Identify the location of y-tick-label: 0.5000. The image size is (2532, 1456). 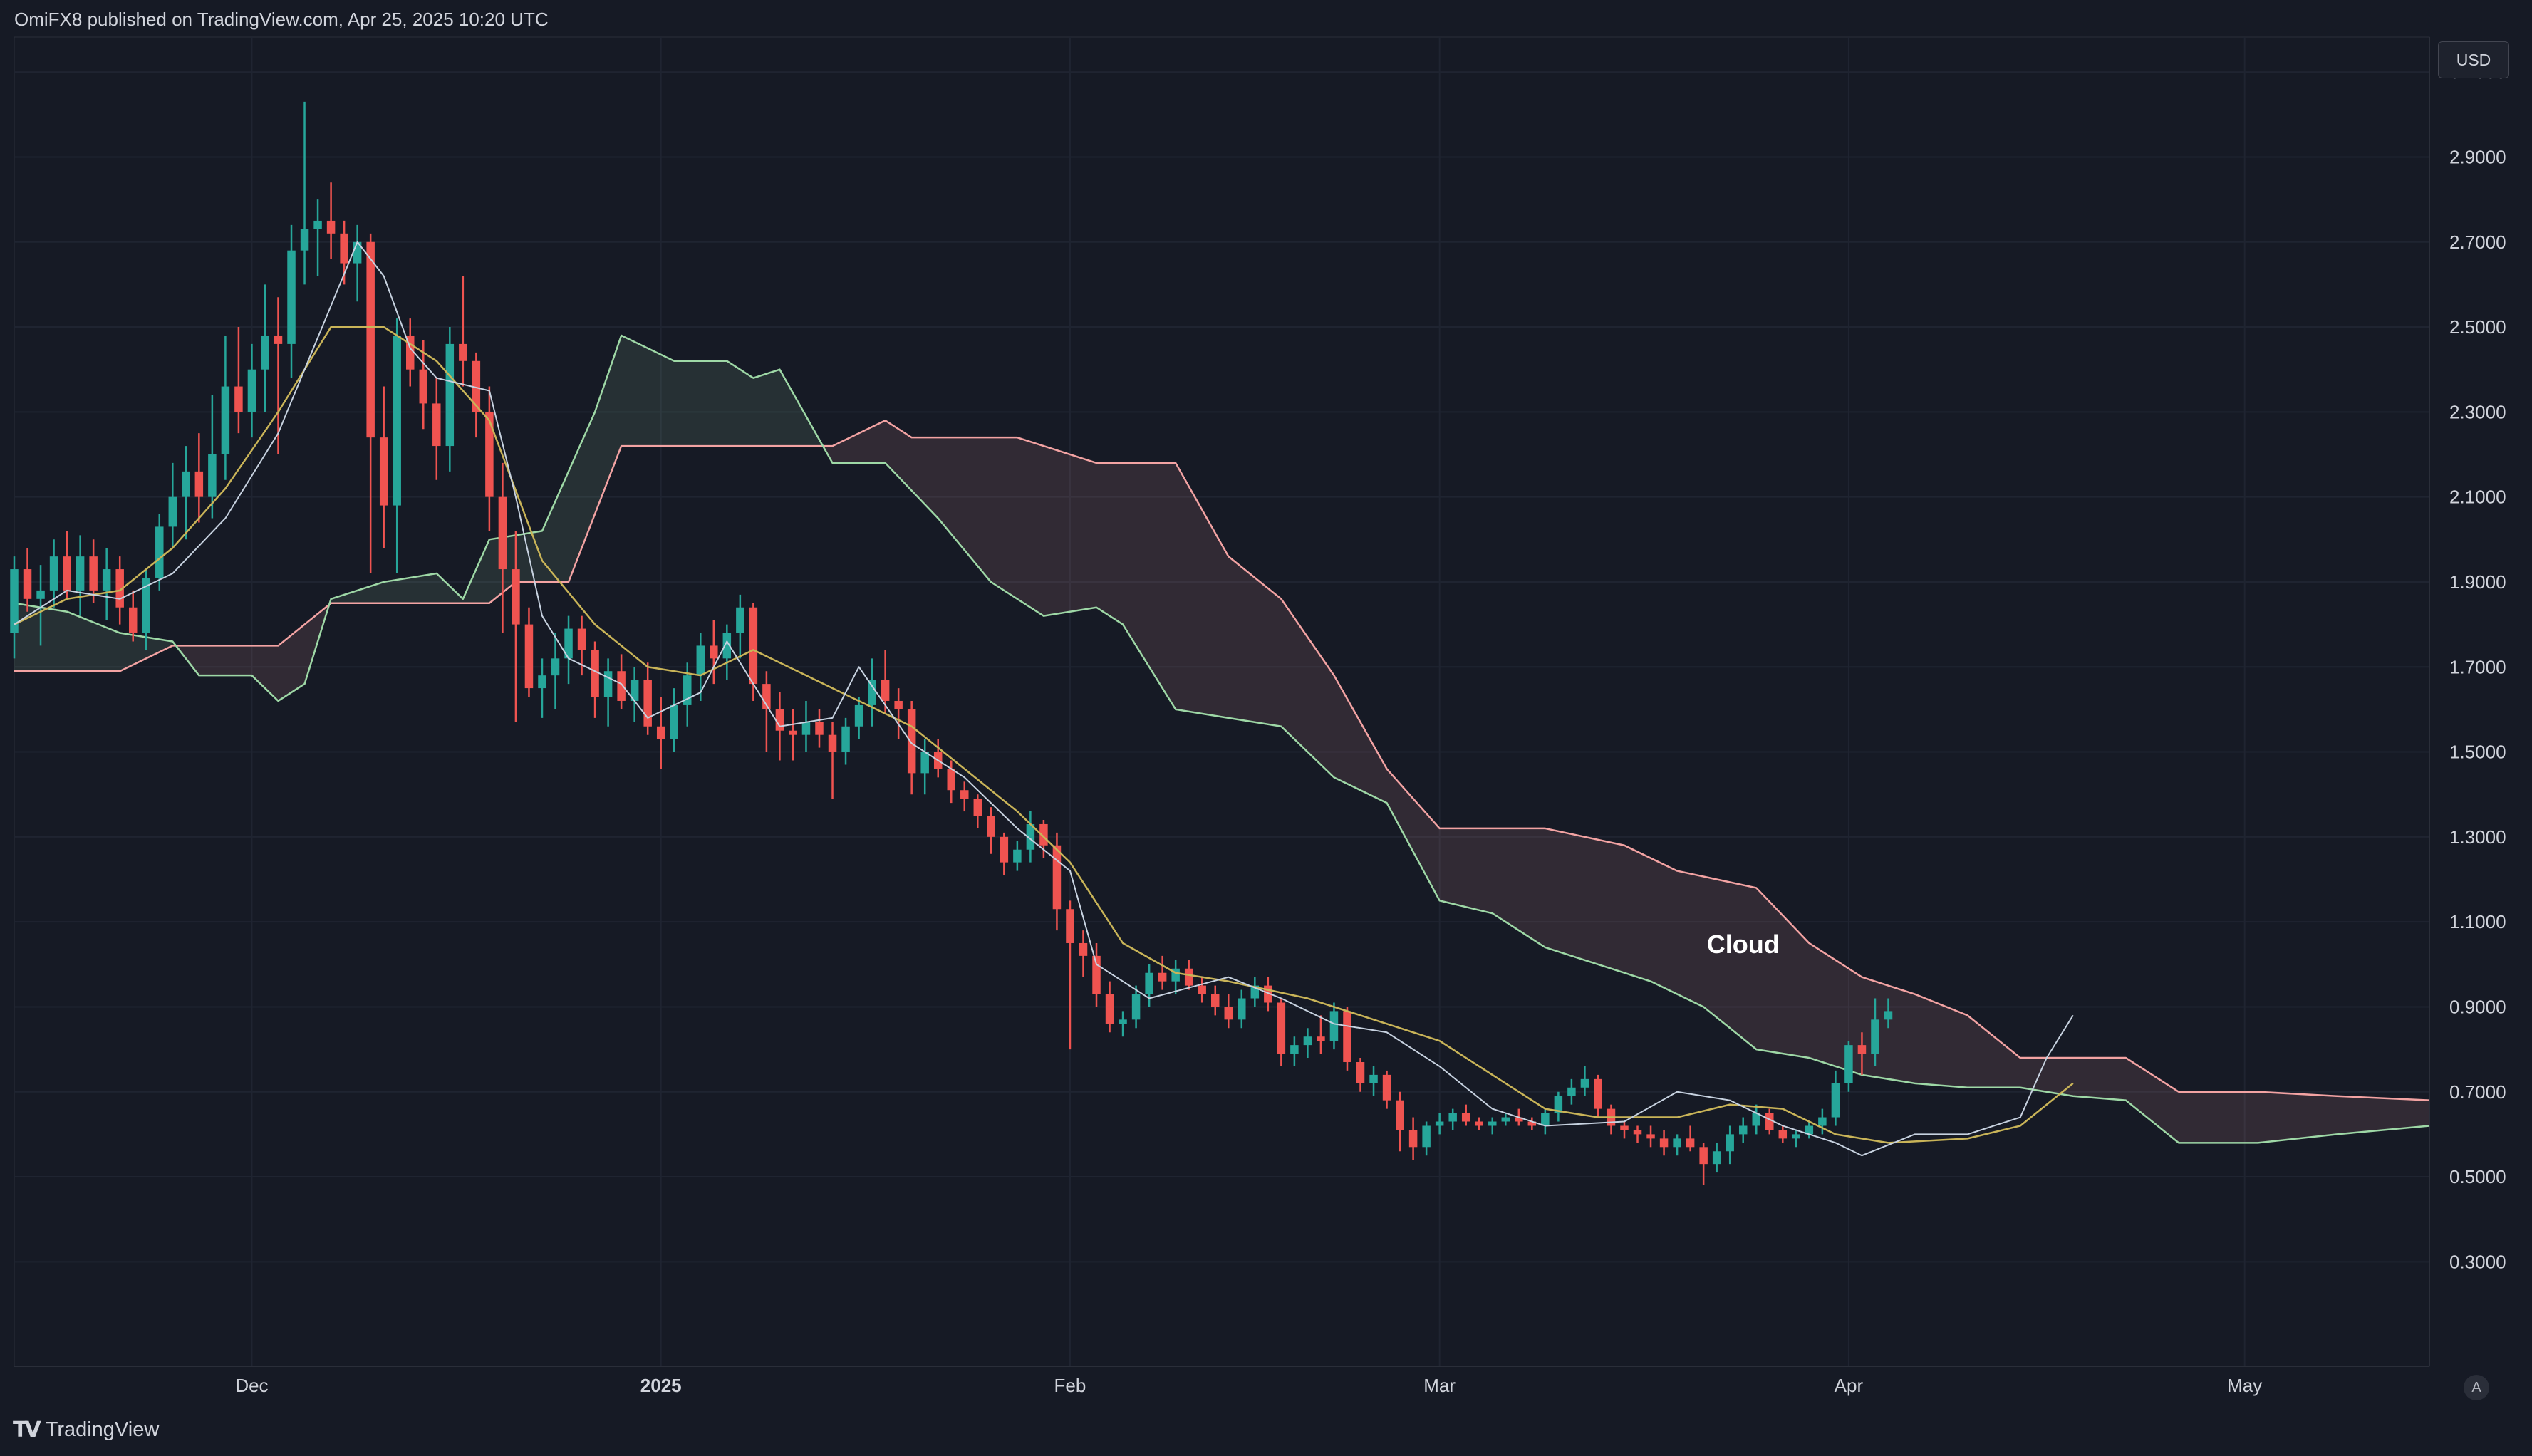
(2477, 1176).